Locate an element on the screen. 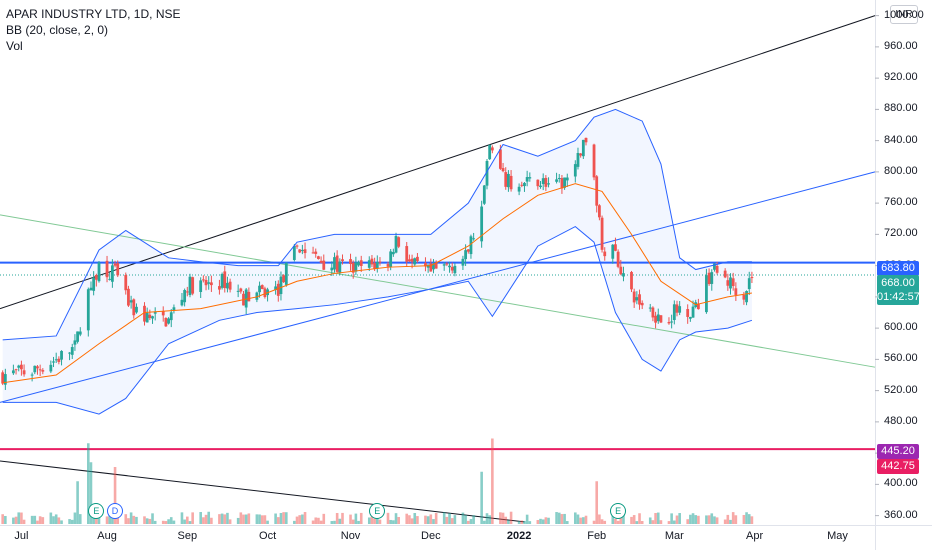 The width and height of the screenshot is (932, 550). price-tick-label: 400.00 is located at coordinates (901, 483).